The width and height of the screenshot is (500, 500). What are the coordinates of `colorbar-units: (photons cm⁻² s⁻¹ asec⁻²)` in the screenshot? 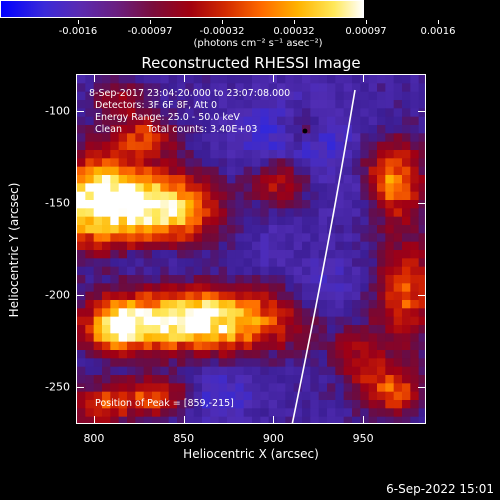 It's located at (258, 43).